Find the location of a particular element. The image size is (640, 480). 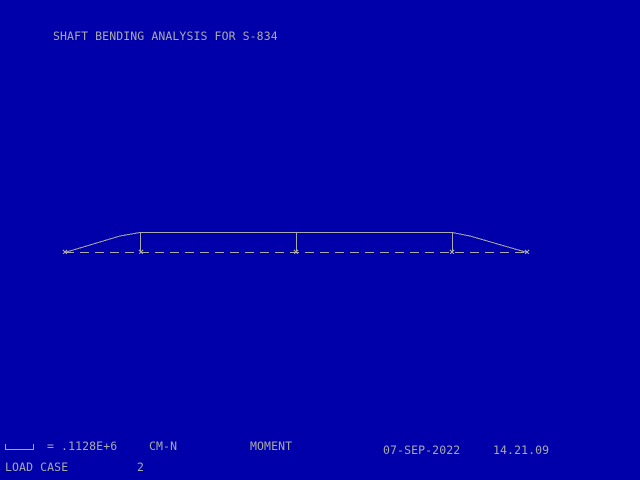

load-case-label: LOAD CASE is located at coordinates (37, 467).